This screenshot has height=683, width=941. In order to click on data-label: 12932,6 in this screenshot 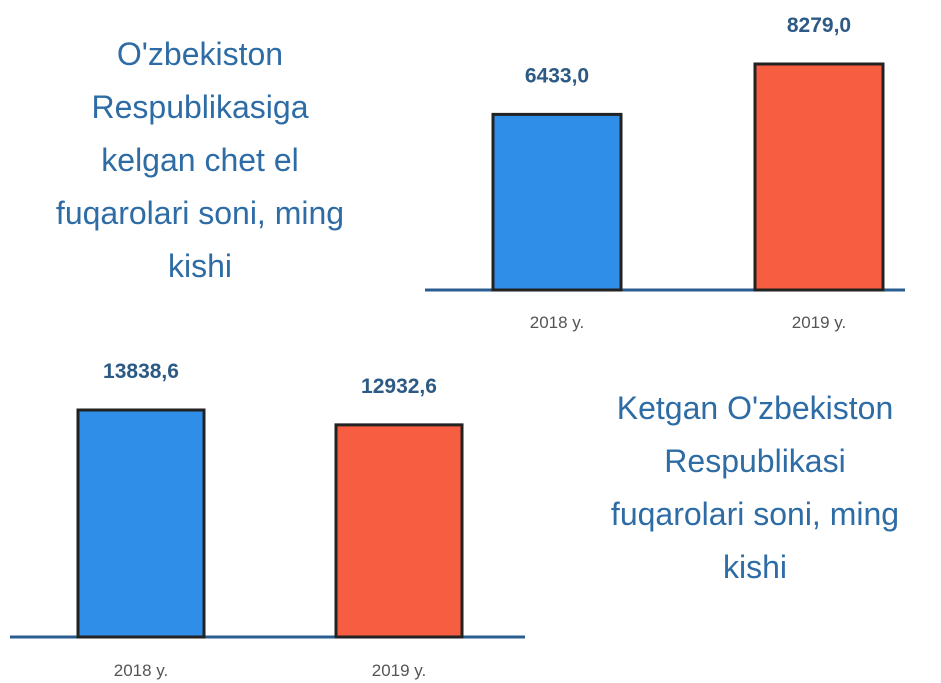, I will do `click(399, 386)`.